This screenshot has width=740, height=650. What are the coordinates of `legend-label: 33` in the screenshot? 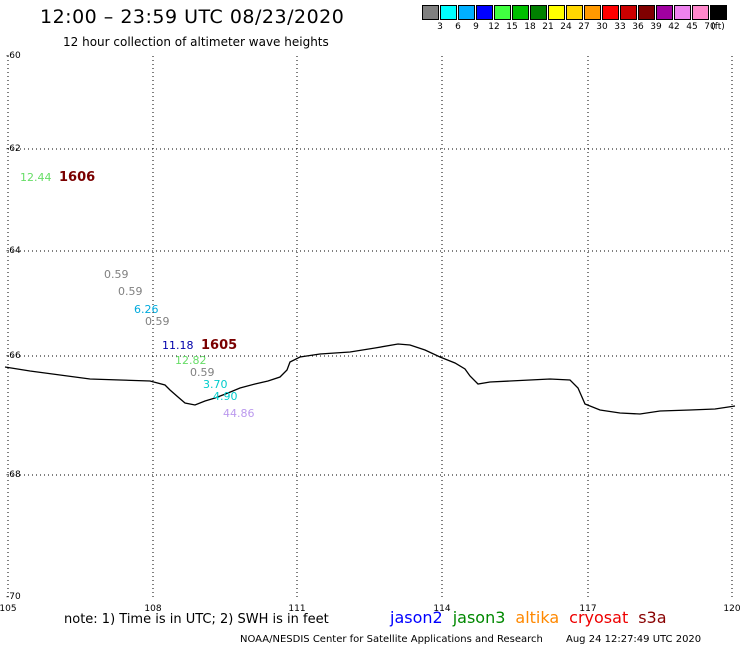 It's located at (620, 27).